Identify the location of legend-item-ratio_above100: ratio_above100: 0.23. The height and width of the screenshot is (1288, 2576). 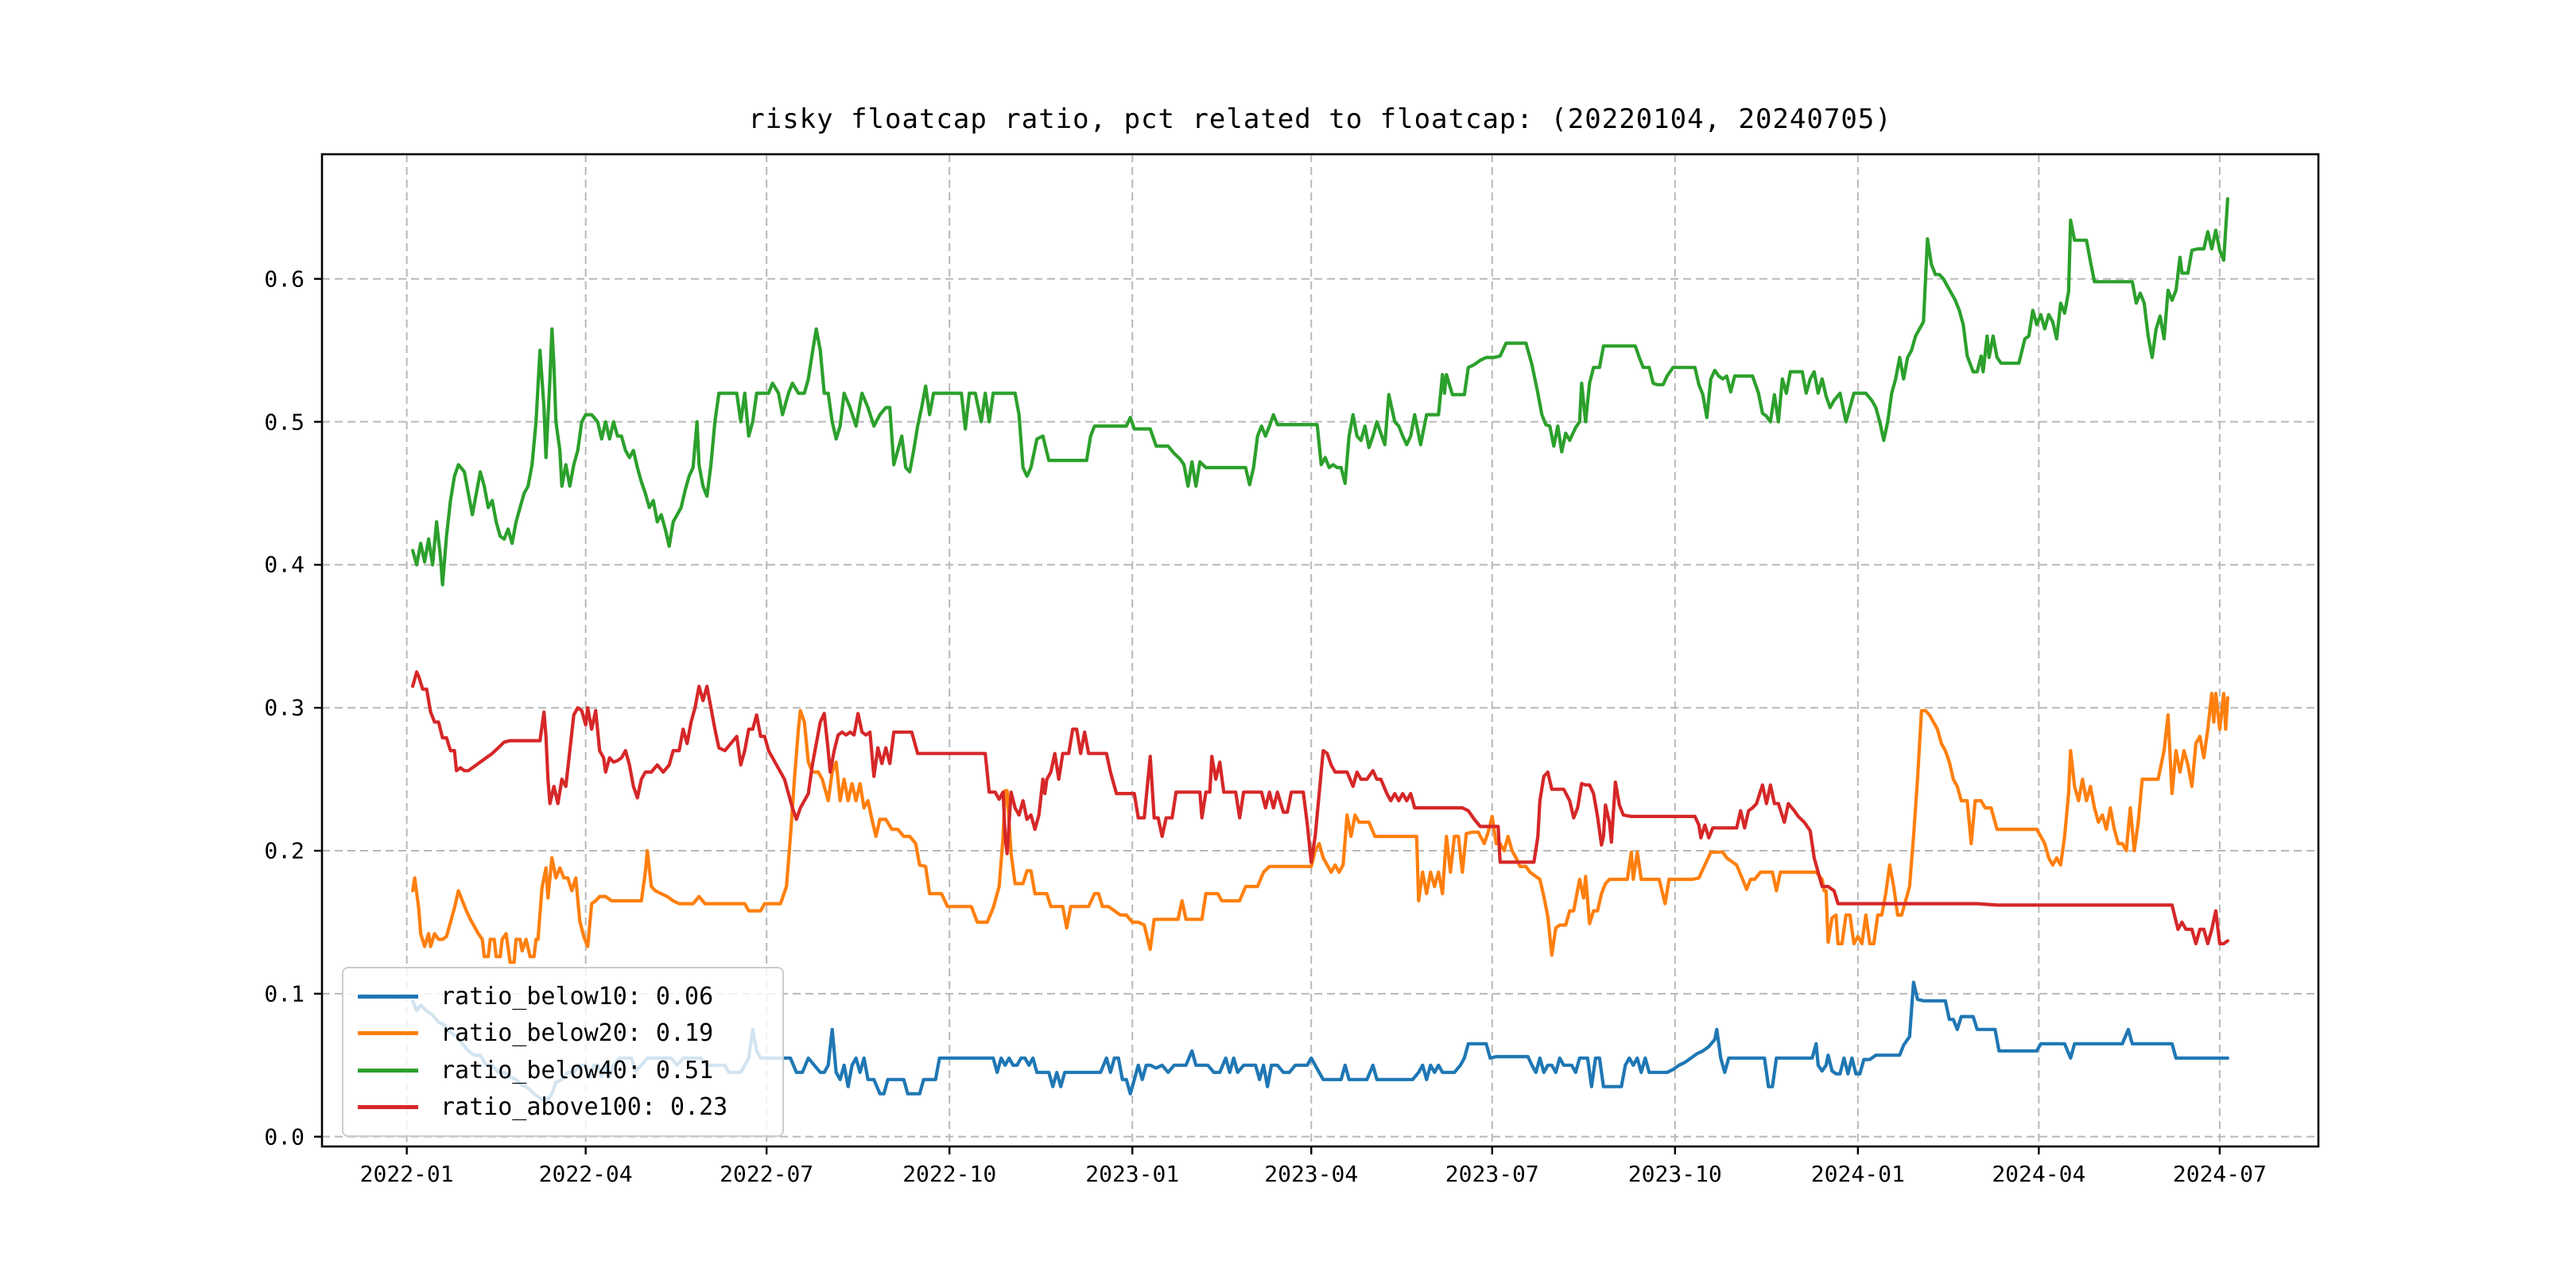
(563, 1107).